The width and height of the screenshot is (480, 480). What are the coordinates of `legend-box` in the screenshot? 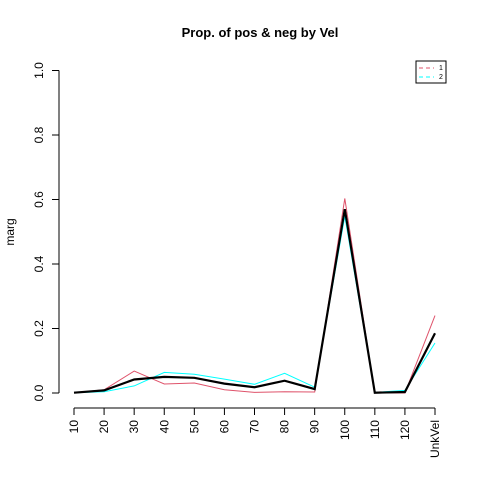 It's located at (431, 72).